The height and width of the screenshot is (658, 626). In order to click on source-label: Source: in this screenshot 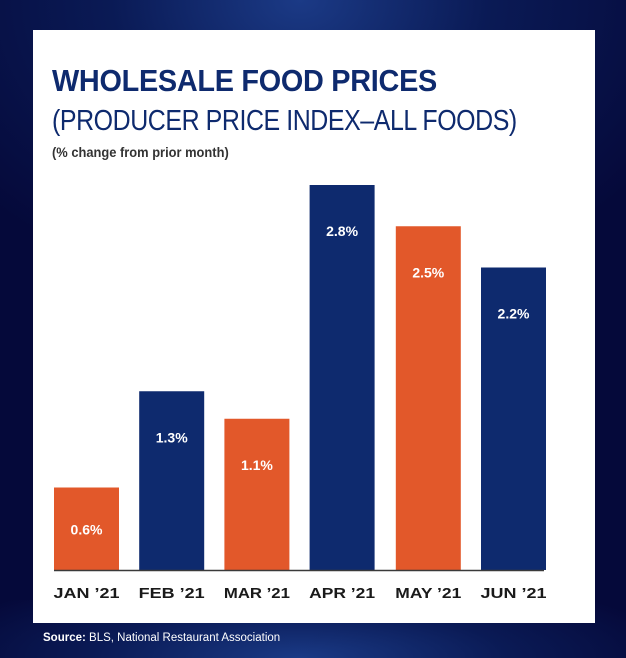, I will do `click(64, 638)`.